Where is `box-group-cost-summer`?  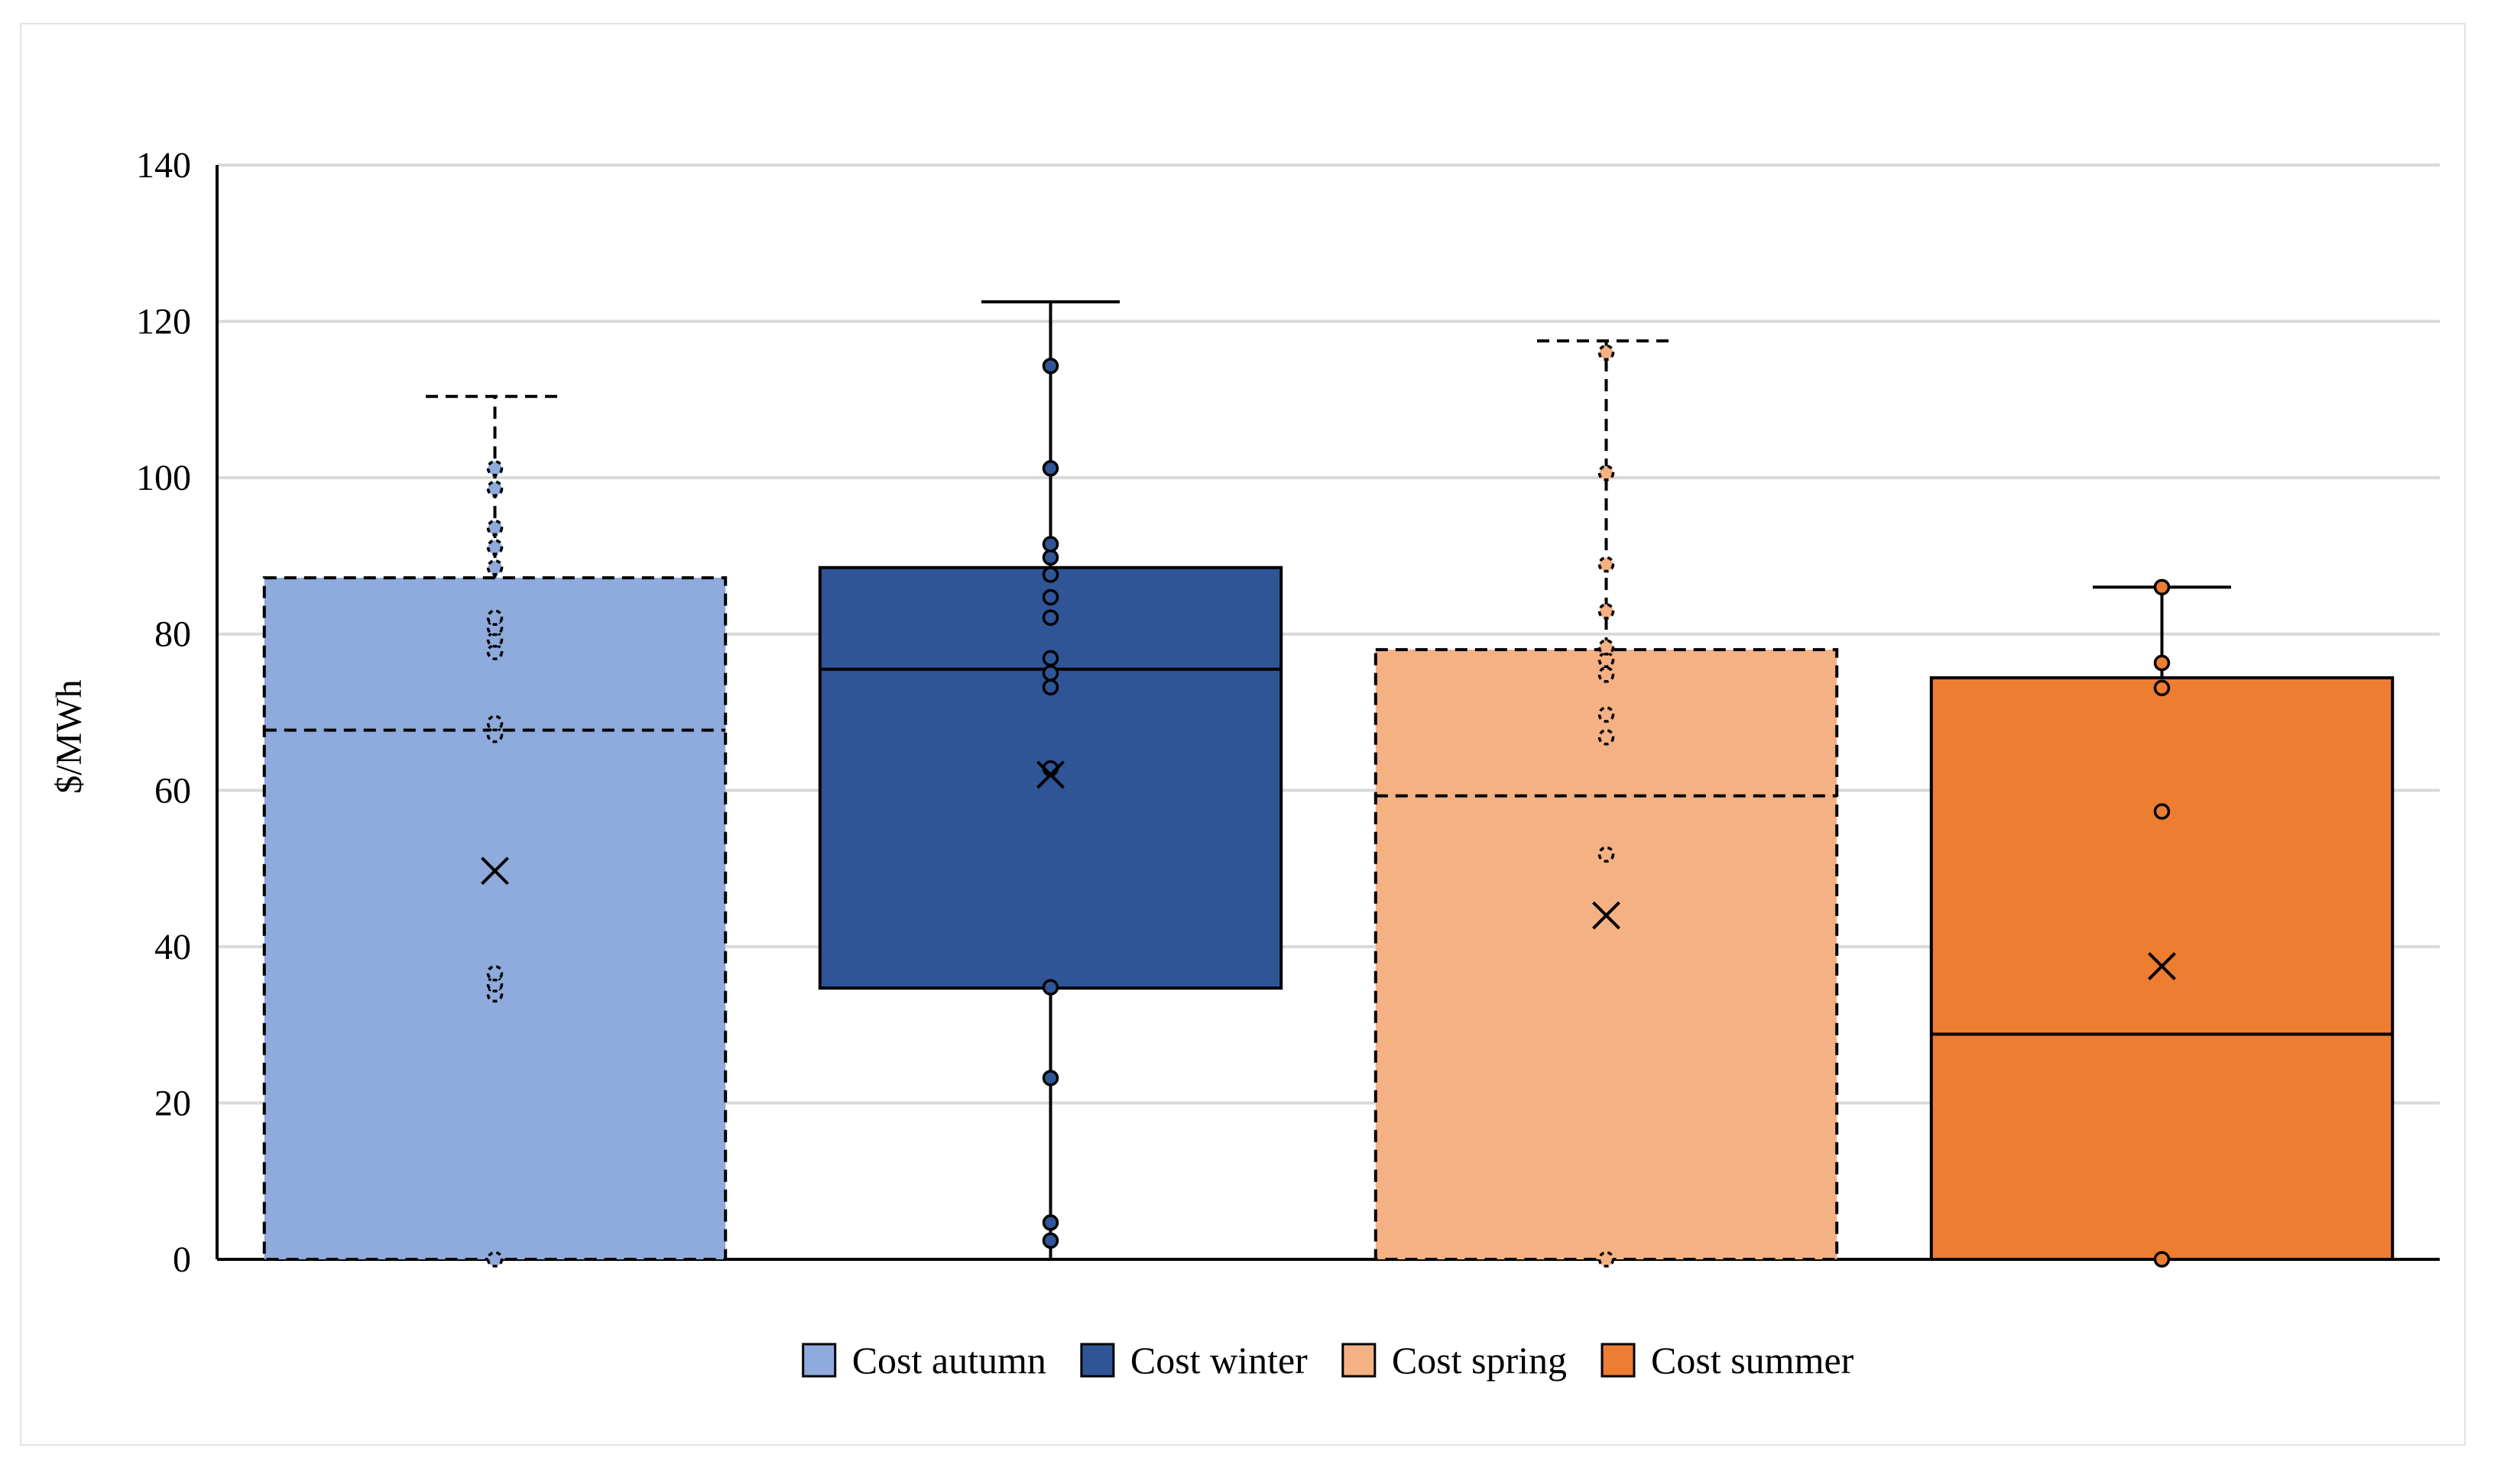
box-group-cost-summer is located at coordinates (2162, 923).